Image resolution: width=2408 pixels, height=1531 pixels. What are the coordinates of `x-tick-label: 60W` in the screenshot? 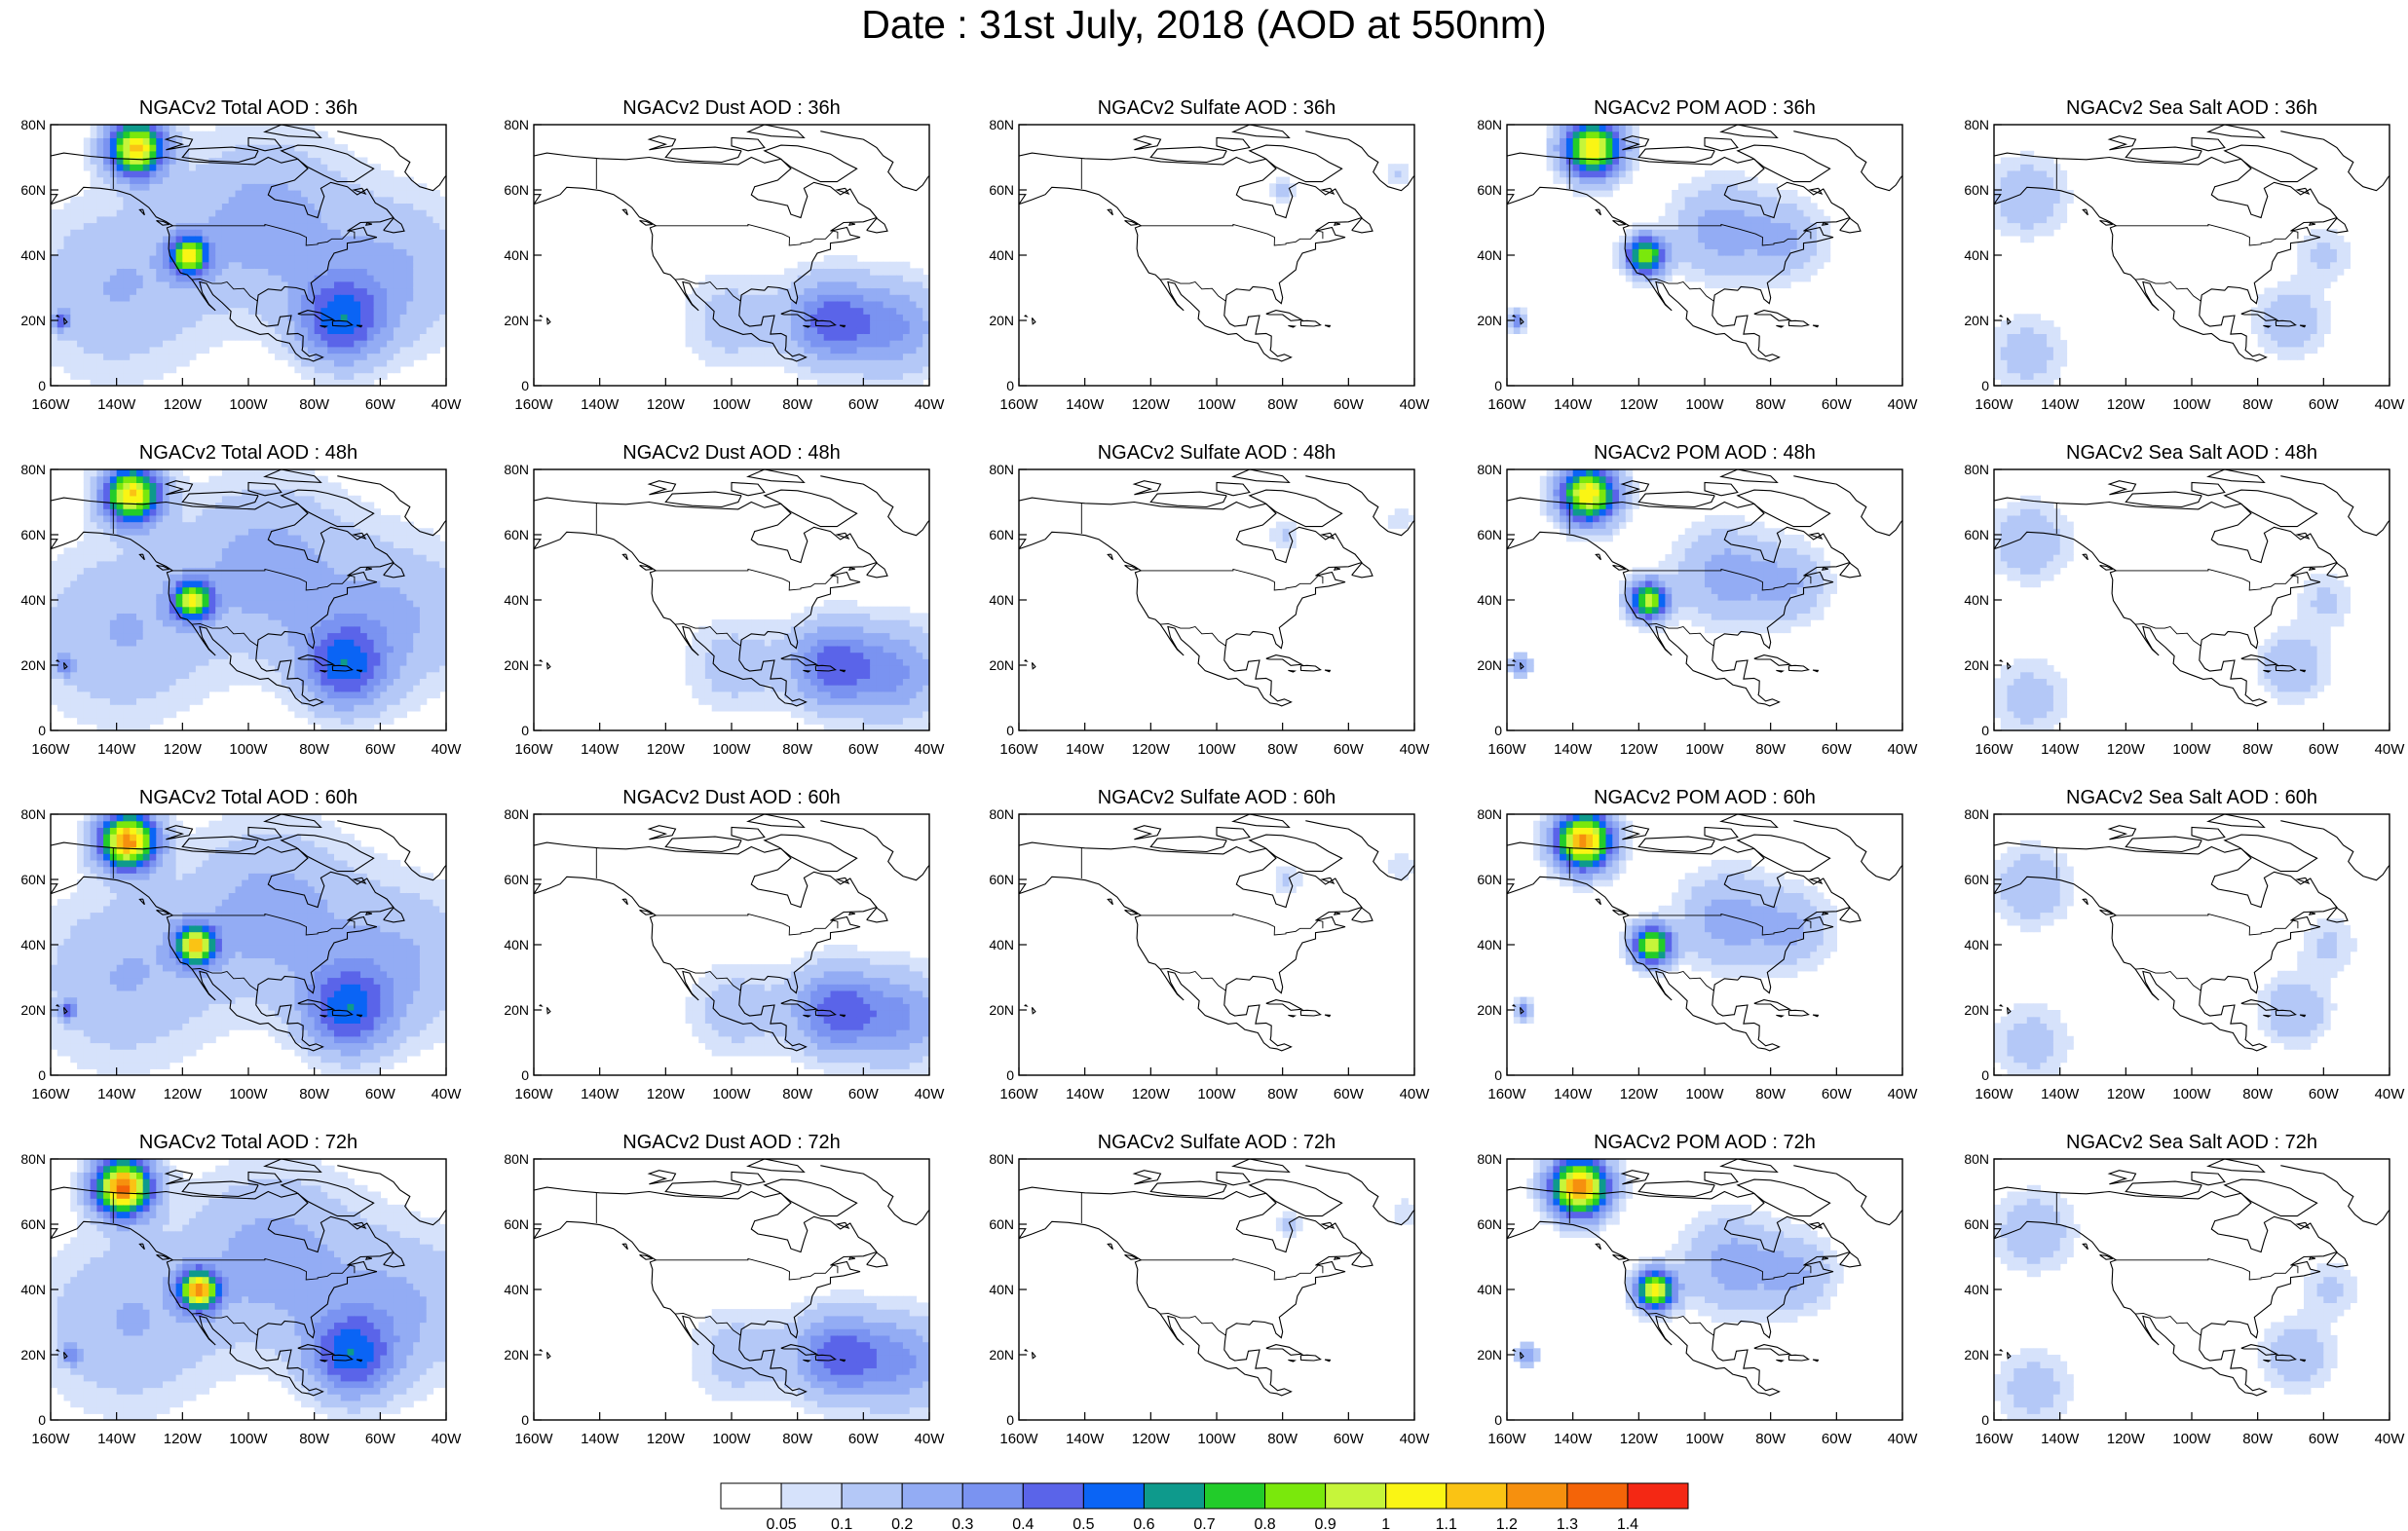 It's located at (1349, 404).